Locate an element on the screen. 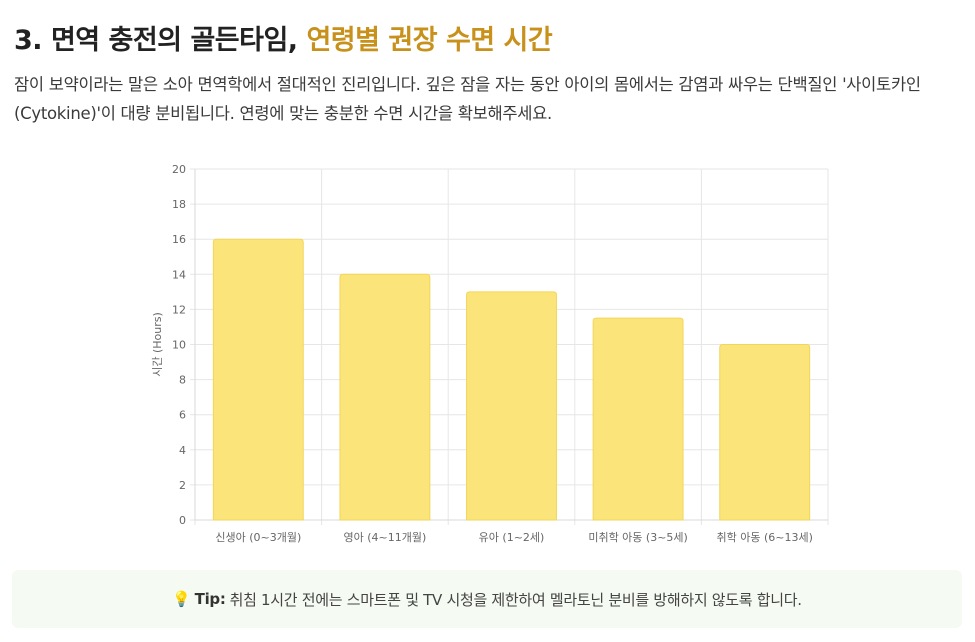 The width and height of the screenshot is (975, 642). y-tick-label: 16 is located at coordinates (179, 239).